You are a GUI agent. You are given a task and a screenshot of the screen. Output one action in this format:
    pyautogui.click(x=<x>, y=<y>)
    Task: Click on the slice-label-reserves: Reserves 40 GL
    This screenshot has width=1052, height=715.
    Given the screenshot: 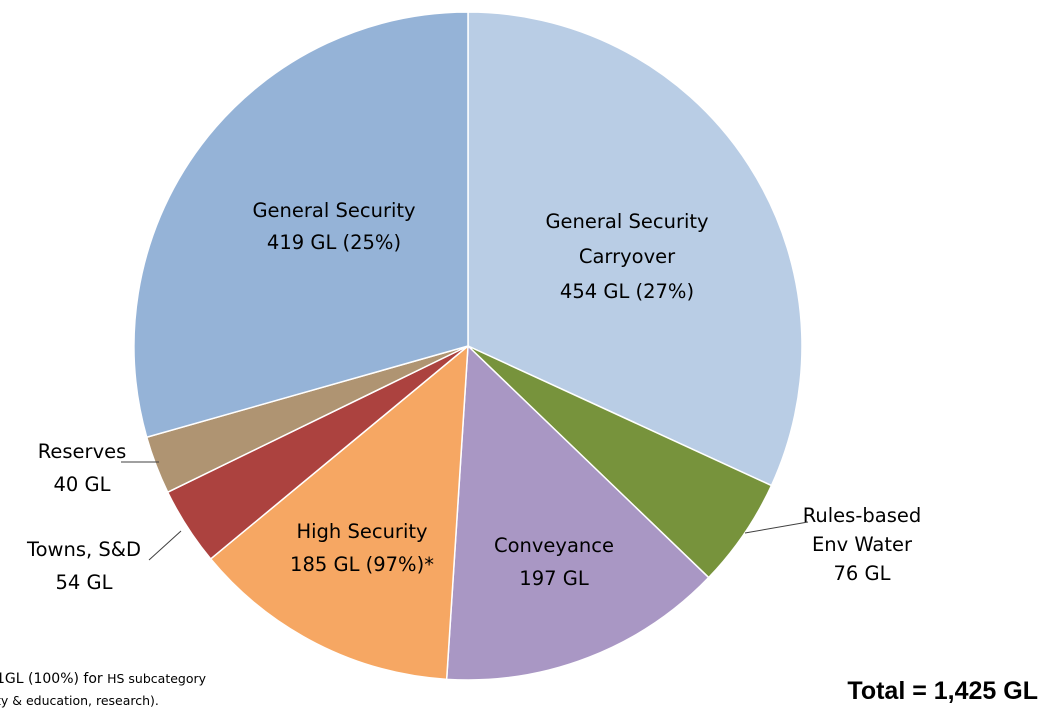 What is the action you would take?
    pyautogui.click(x=82, y=468)
    